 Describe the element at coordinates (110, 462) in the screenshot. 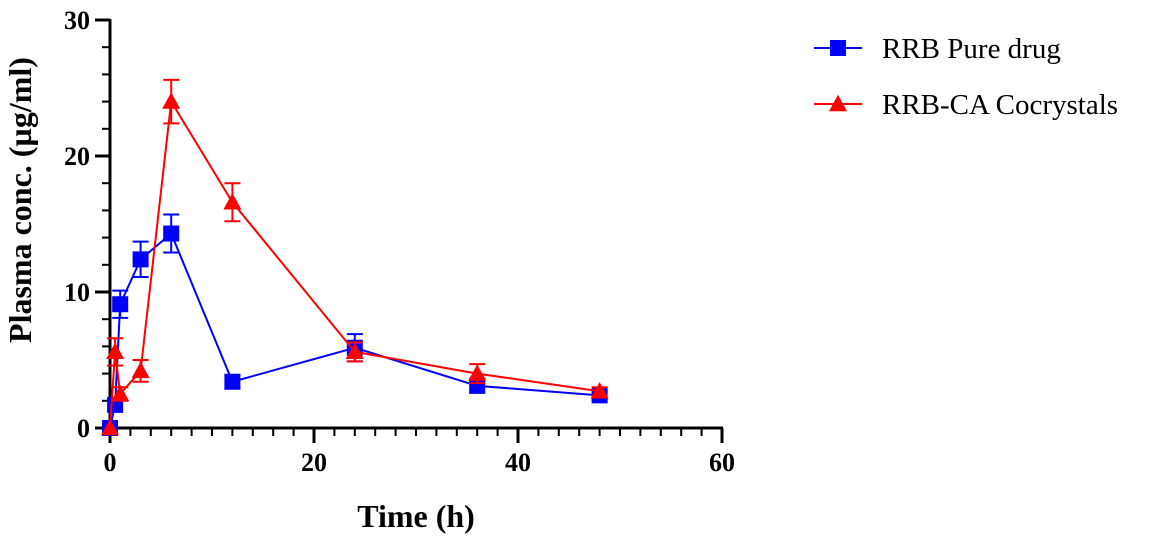

I see `x-tick-label: 0` at that location.